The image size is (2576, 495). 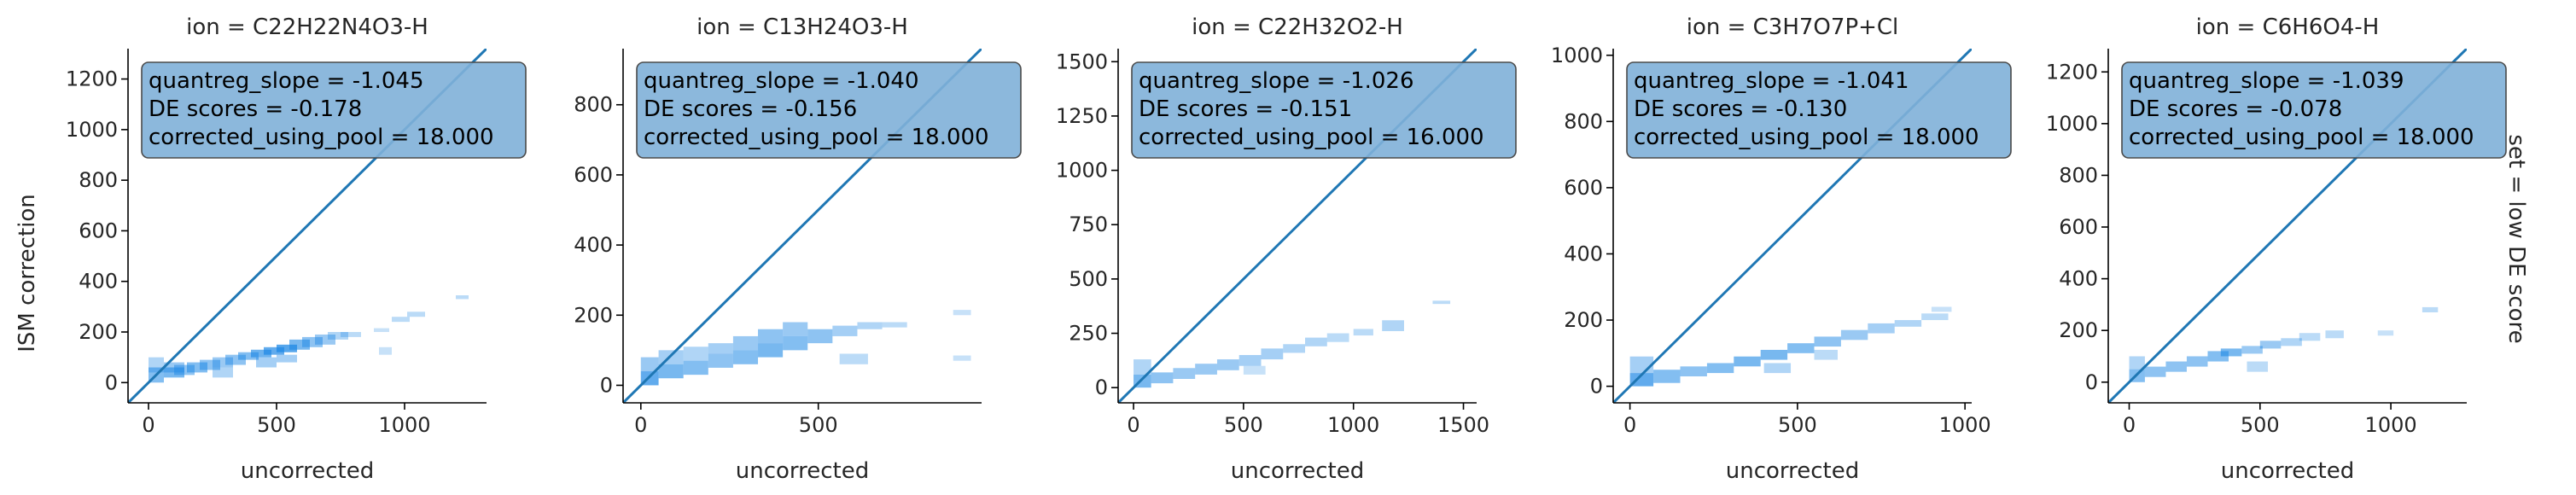 I want to click on y-axis-label: ISM correction, so click(x=27, y=273).